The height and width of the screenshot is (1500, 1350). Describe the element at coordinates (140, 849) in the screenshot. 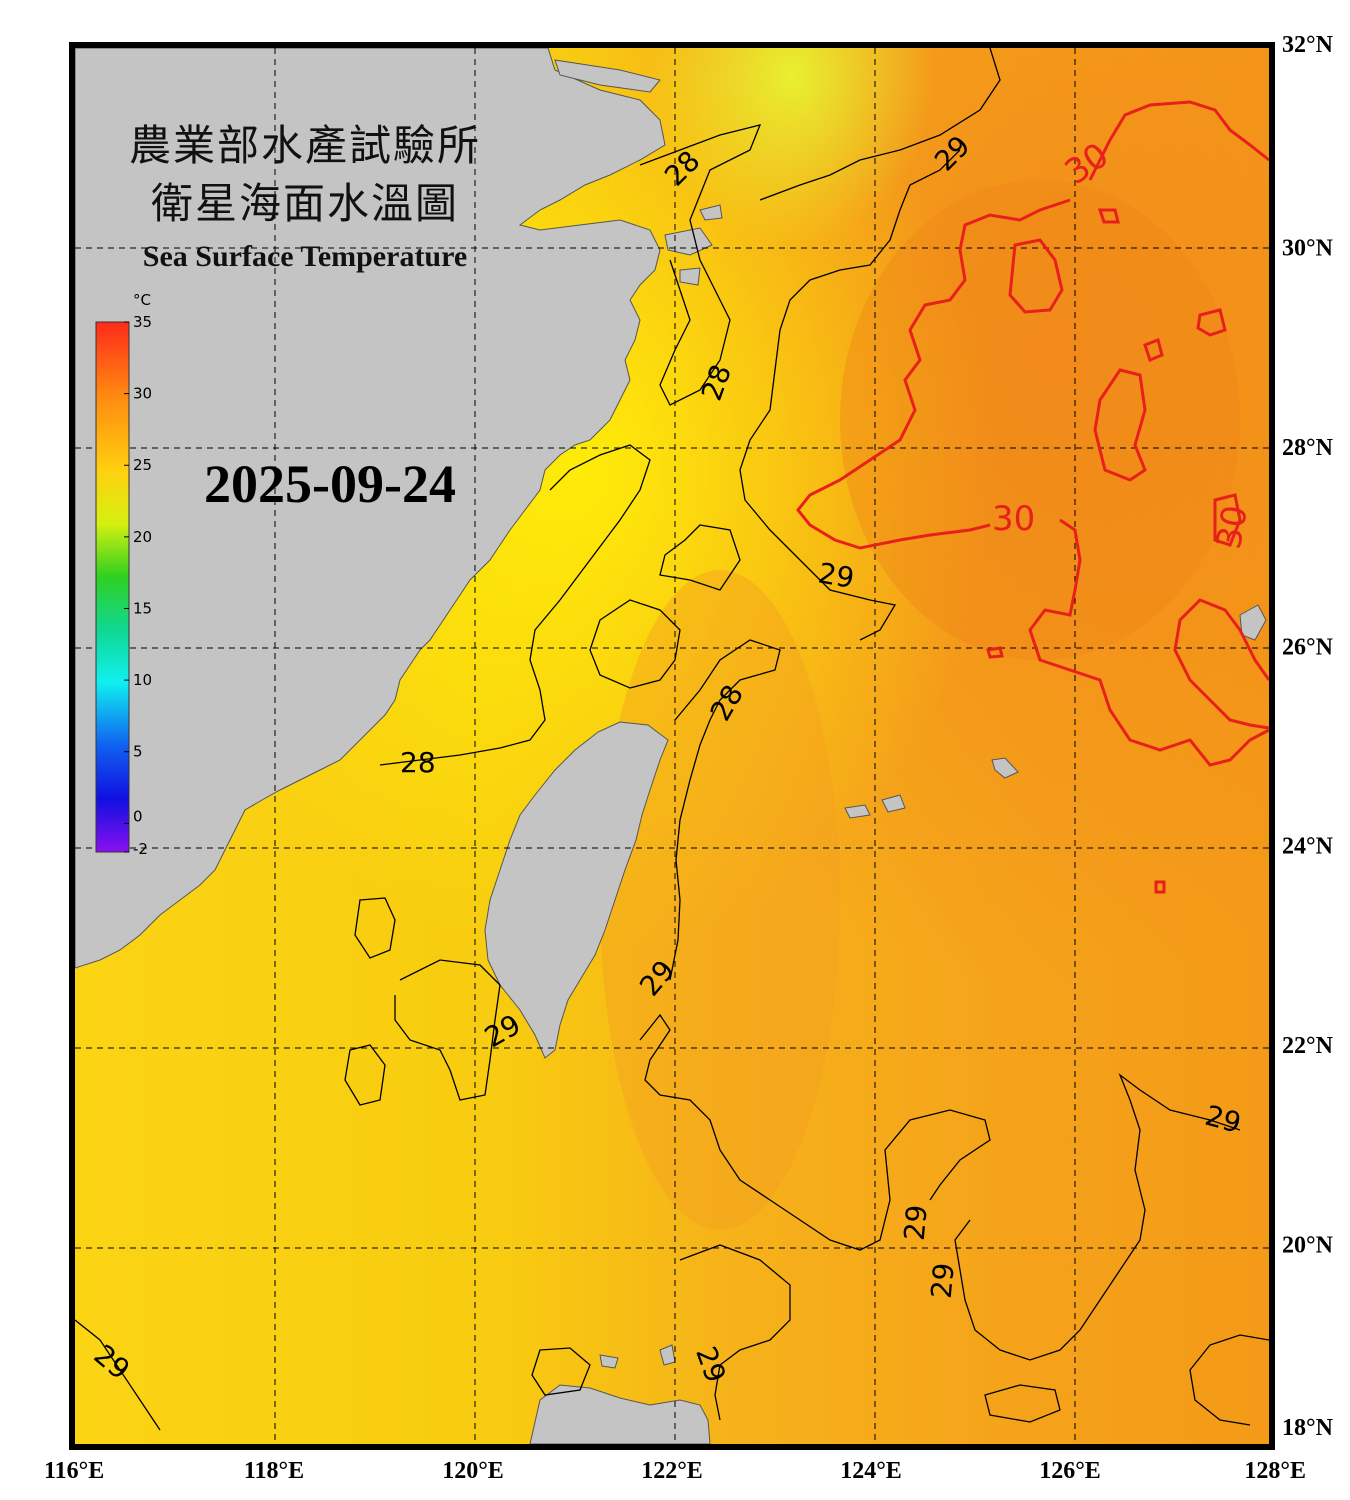

I see `colorbar-tick-label: -2` at that location.